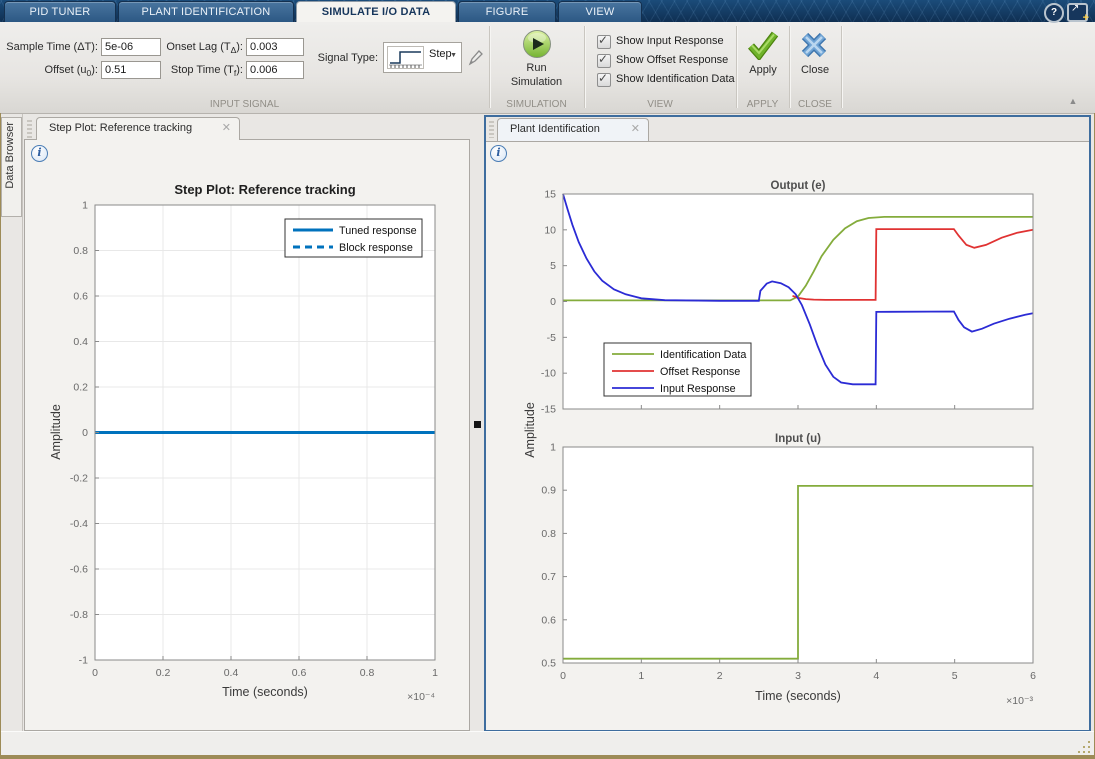 This screenshot has height=759, width=1095. I want to click on run-simulation-label: Run, so click(536, 68).